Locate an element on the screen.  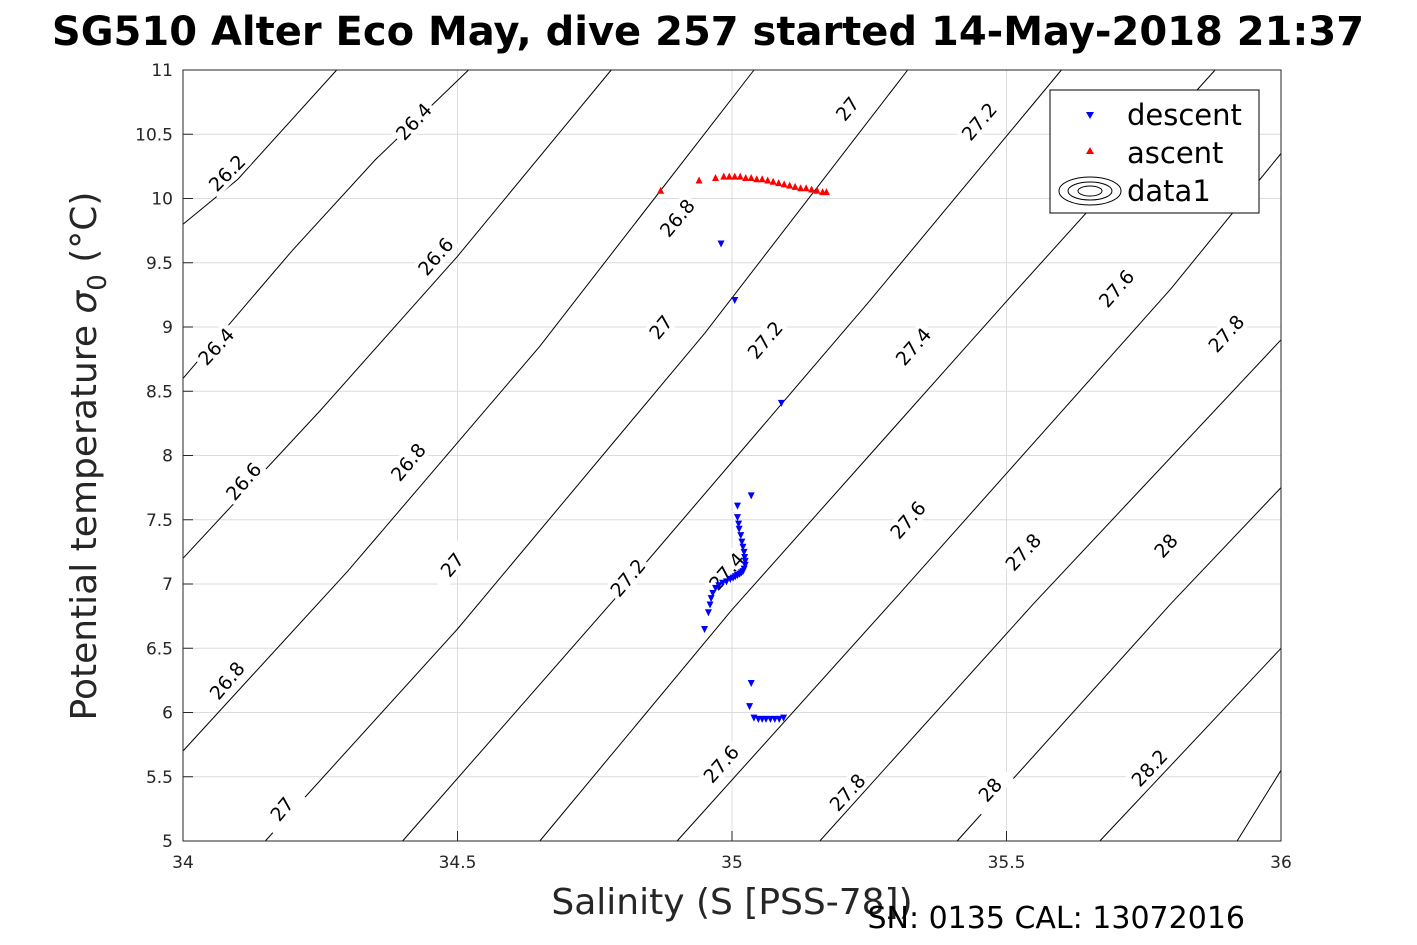
y-tick-label: 5.5 is located at coordinates (159, 778).